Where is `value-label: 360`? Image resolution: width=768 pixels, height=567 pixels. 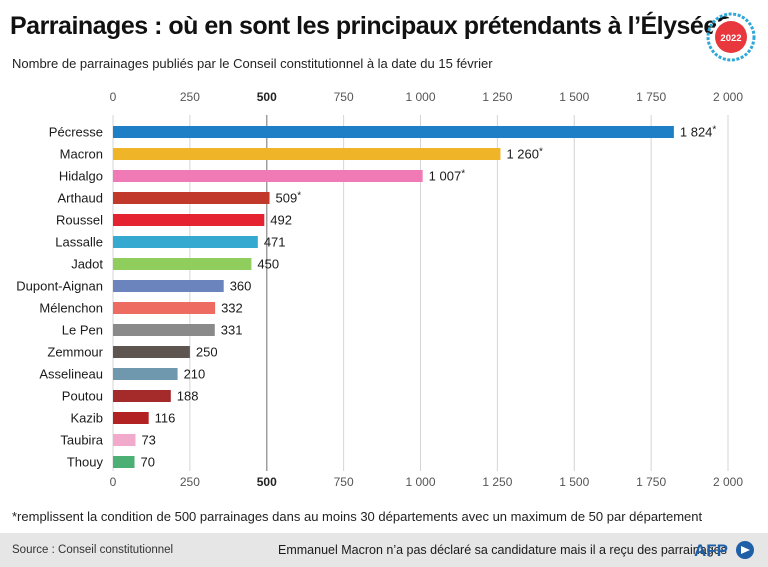 value-label: 360 is located at coordinates (241, 286).